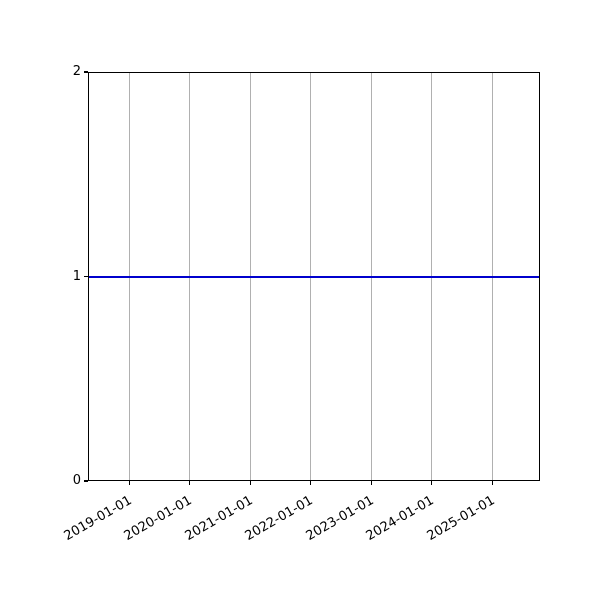 The image size is (600, 600). What do you see at coordinates (219, 518) in the screenshot?
I see `x-tick-label: 2021-01-01` at bounding box center [219, 518].